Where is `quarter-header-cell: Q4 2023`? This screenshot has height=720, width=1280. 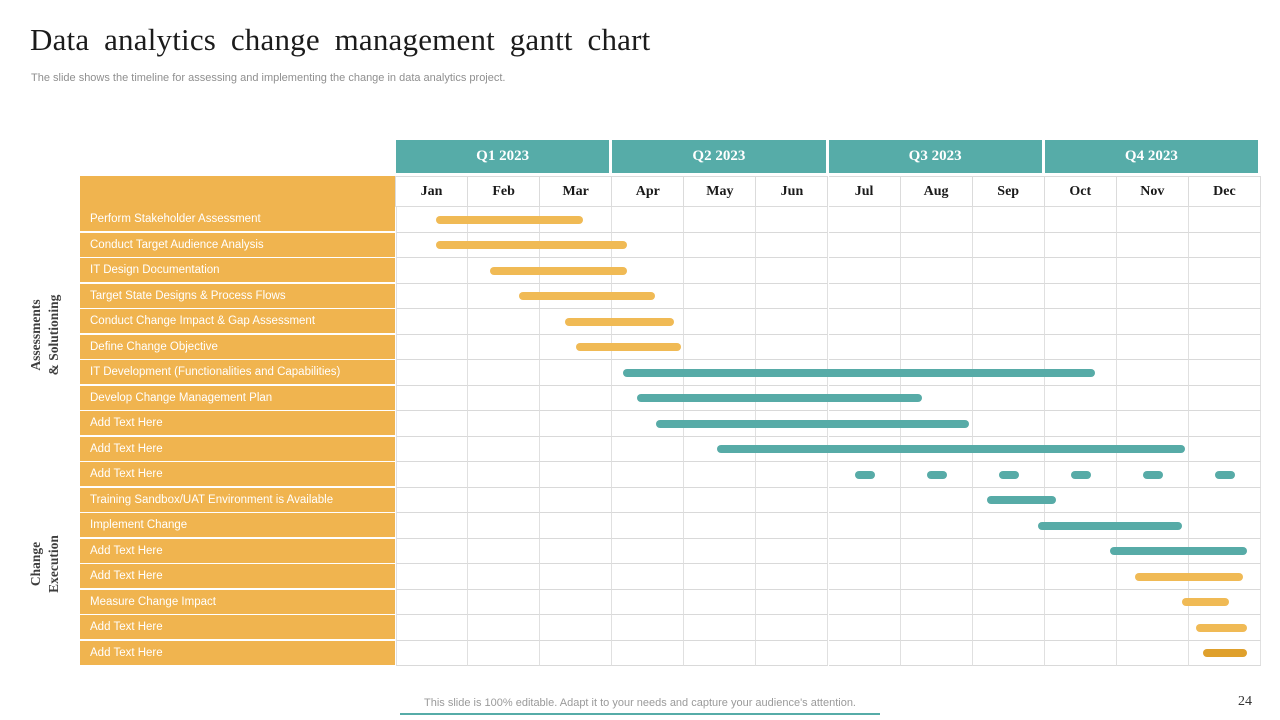
quarter-header-cell: Q4 2023 is located at coordinates (1151, 156).